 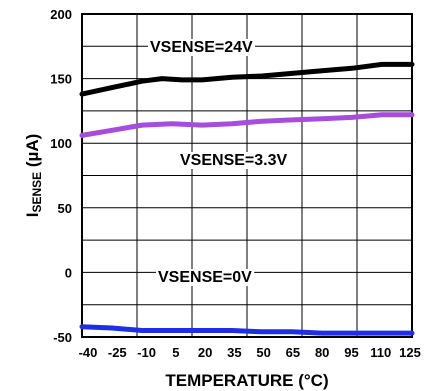 What do you see at coordinates (62, 337) in the screenshot?
I see `y-tick-label: -50` at bounding box center [62, 337].